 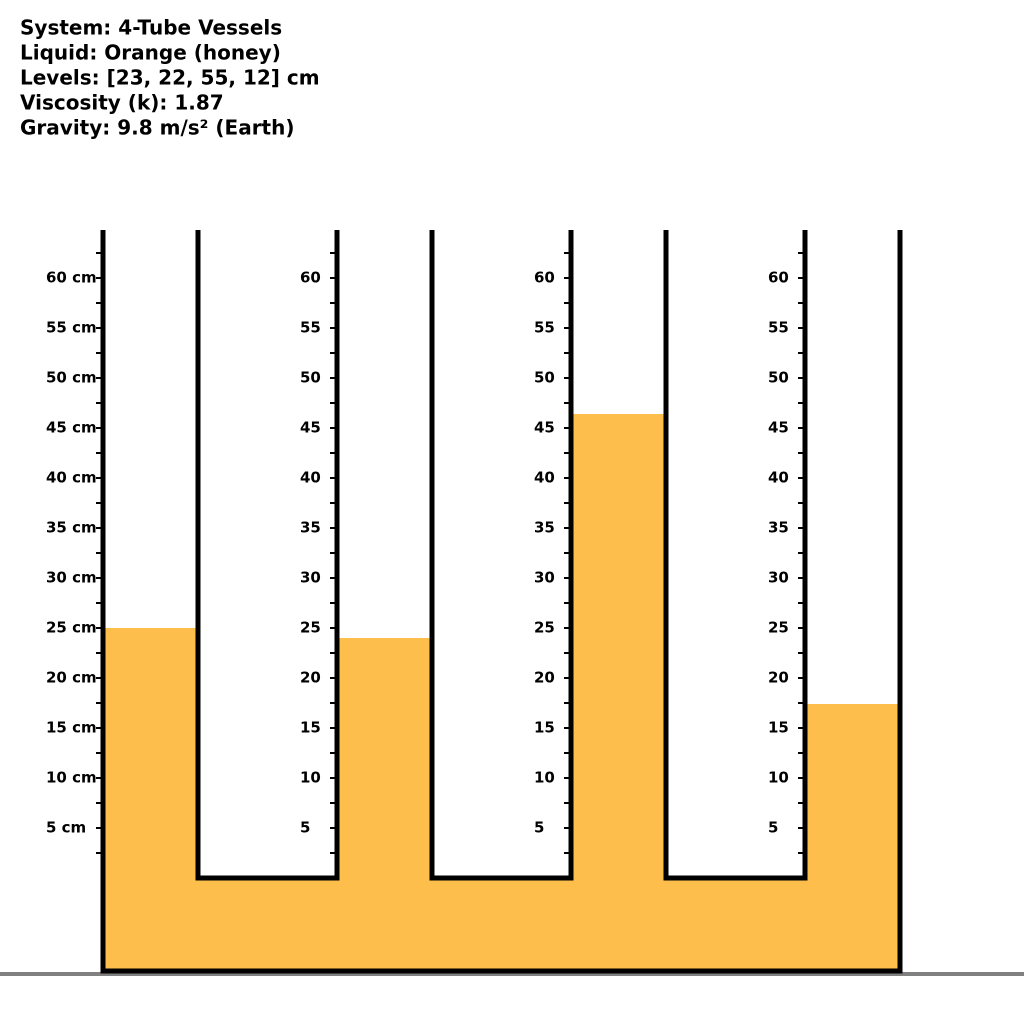 What do you see at coordinates (501, 924) in the screenshot?
I see `liquid-channel` at bounding box center [501, 924].